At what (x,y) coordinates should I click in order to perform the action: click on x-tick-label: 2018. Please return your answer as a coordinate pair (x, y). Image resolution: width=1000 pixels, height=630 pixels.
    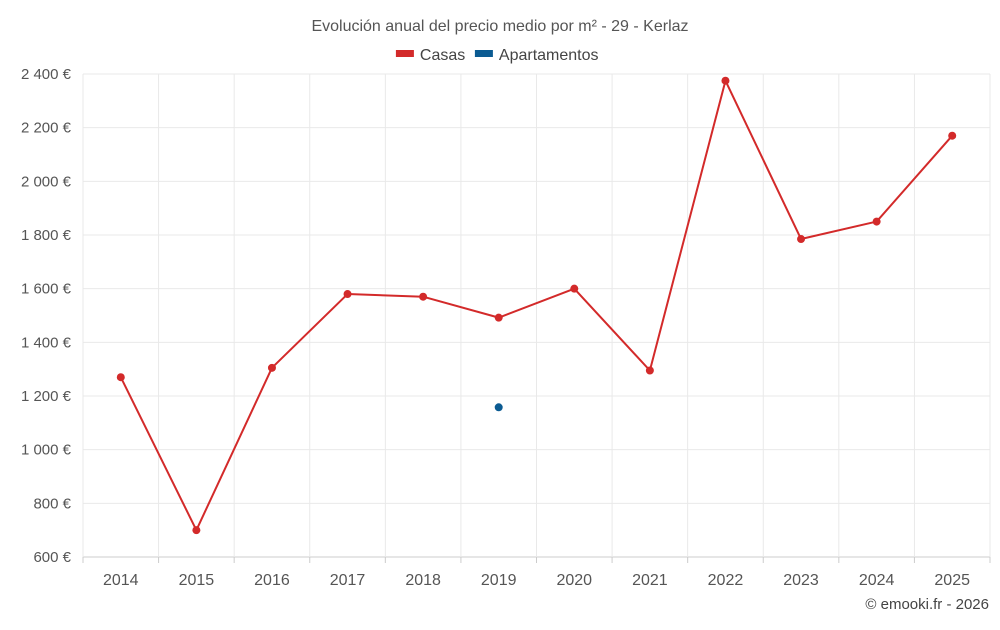
    Looking at the image, I should click on (423, 580).